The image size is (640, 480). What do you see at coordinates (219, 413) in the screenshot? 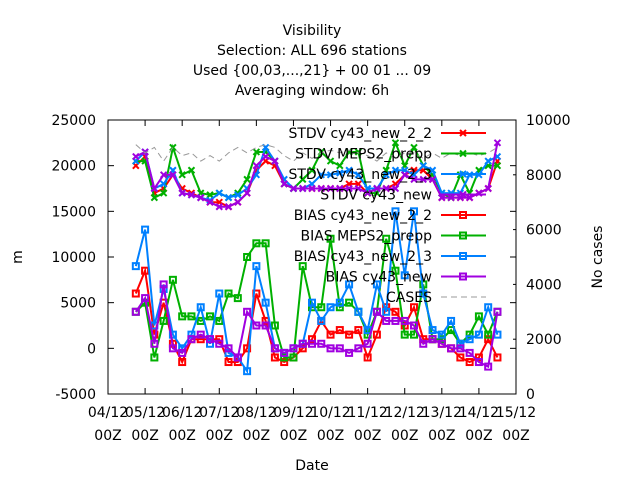
I see `x-tick-label-date: 07/12` at bounding box center [219, 413].